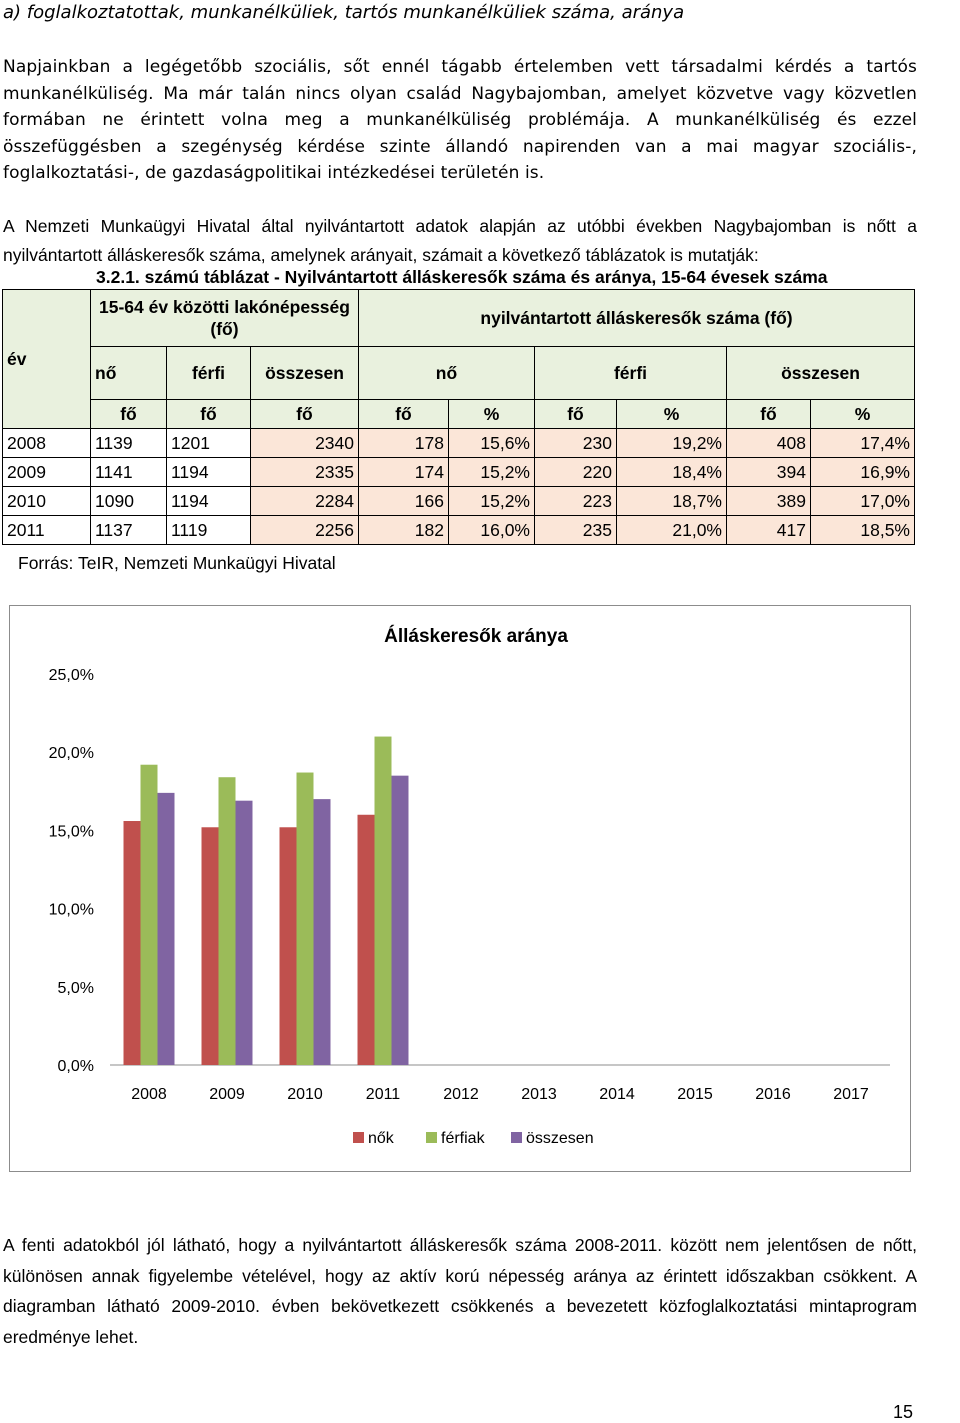 The width and height of the screenshot is (960, 1423). What do you see at coordinates (617, 1094) in the screenshot?
I see `x-tick-label: 2014` at bounding box center [617, 1094].